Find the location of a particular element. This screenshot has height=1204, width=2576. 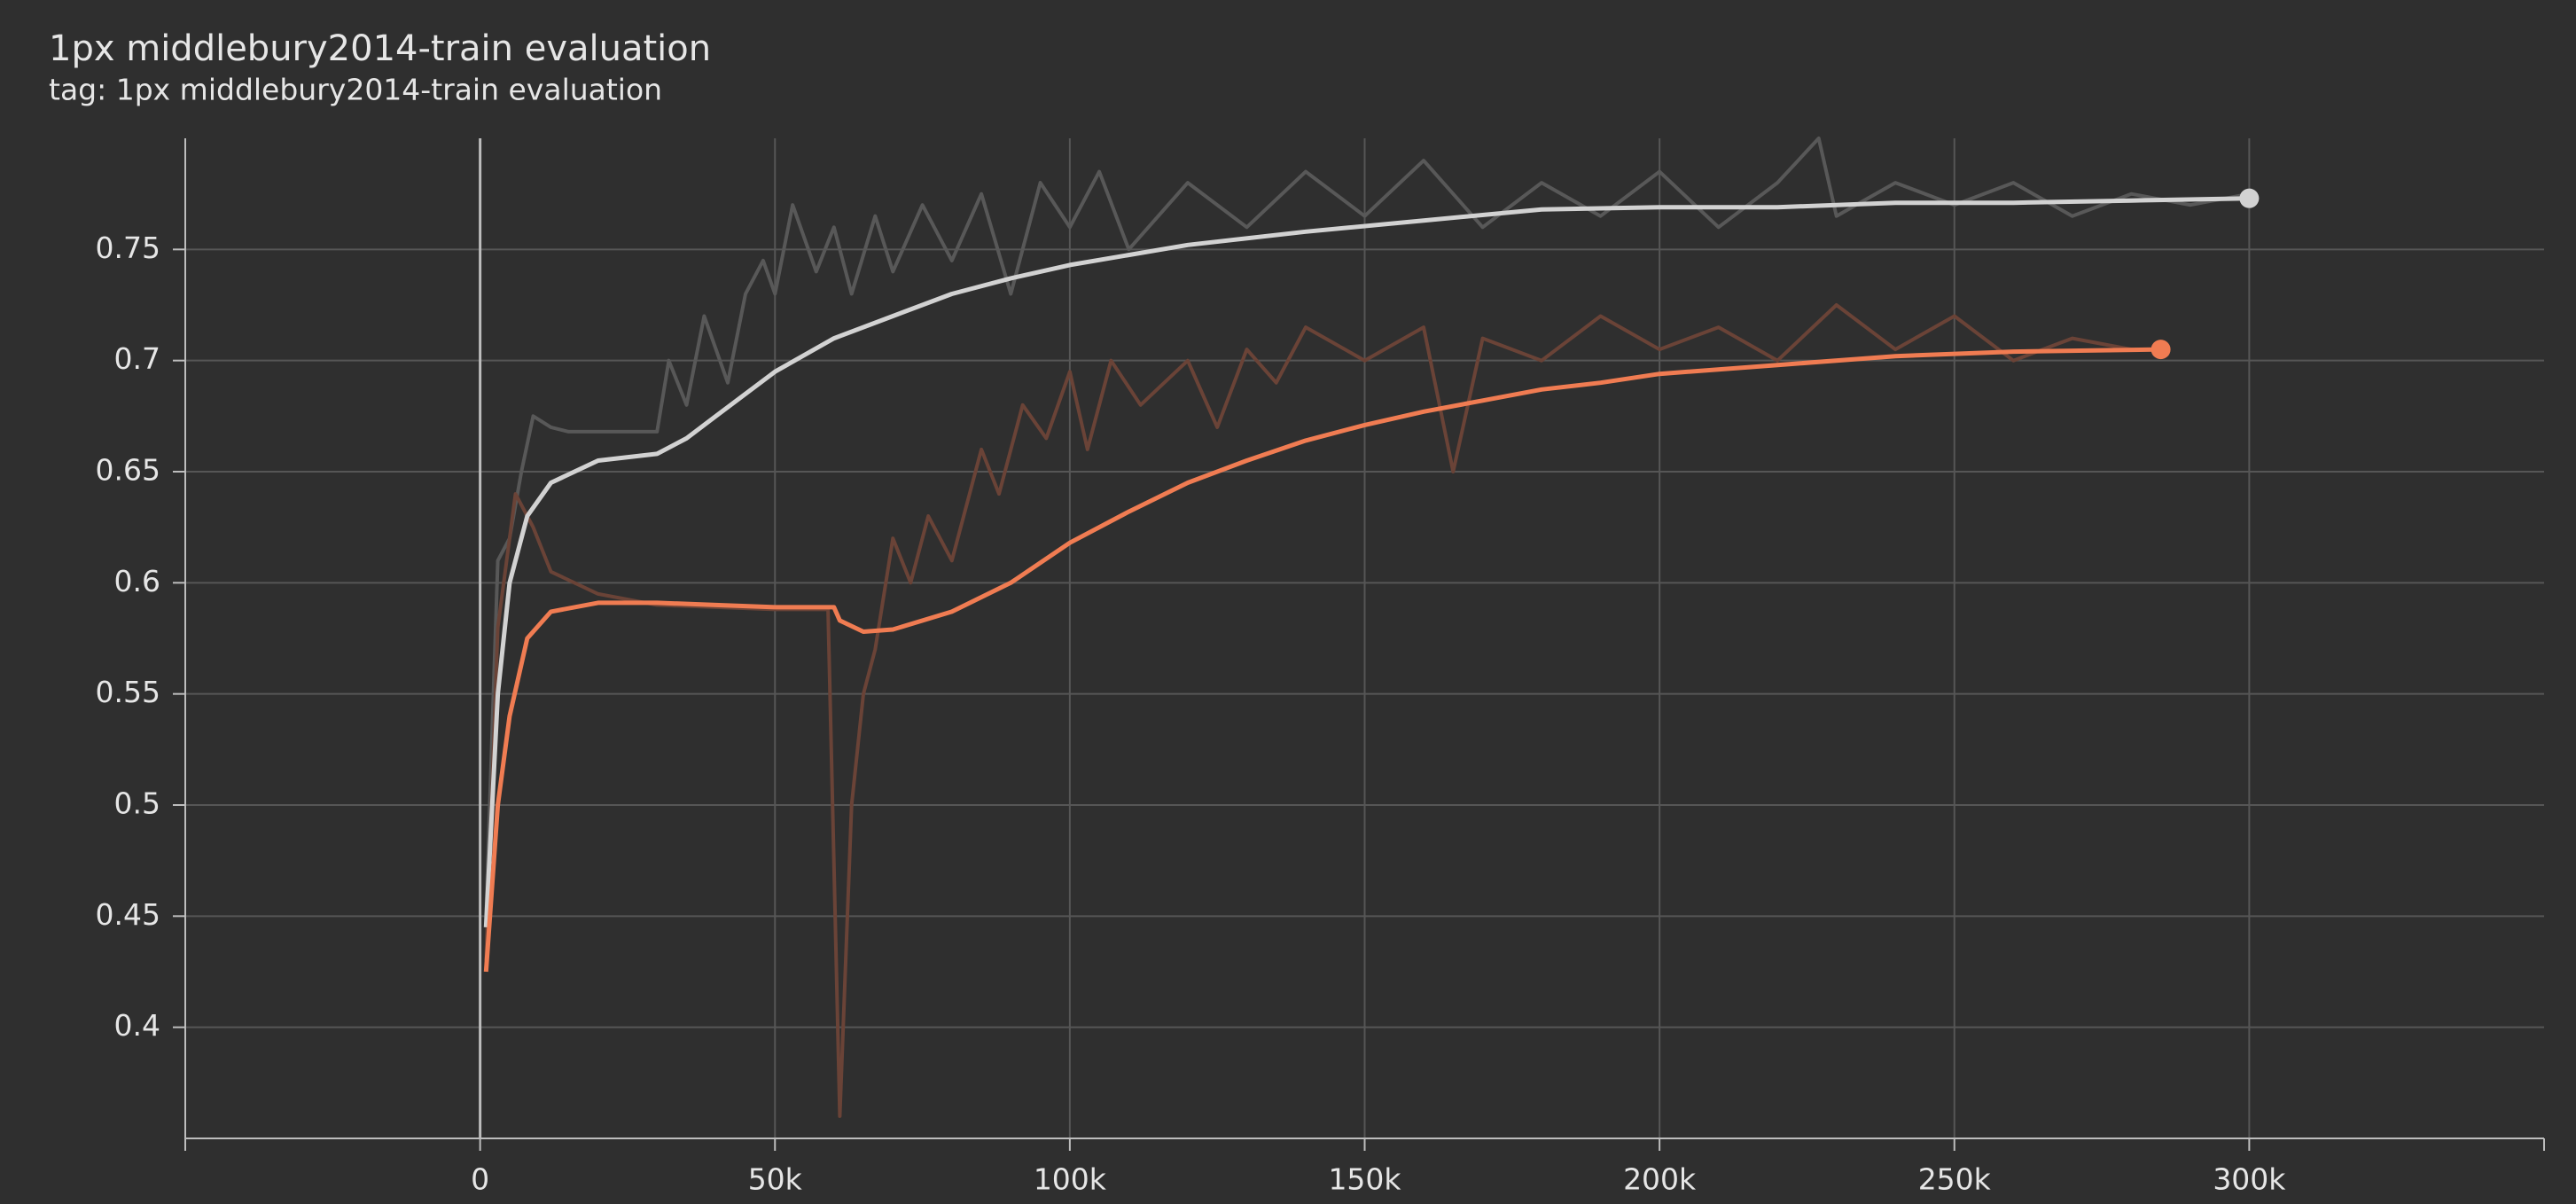

x-tick-label: 0 is located at coordinates (480, 1179).